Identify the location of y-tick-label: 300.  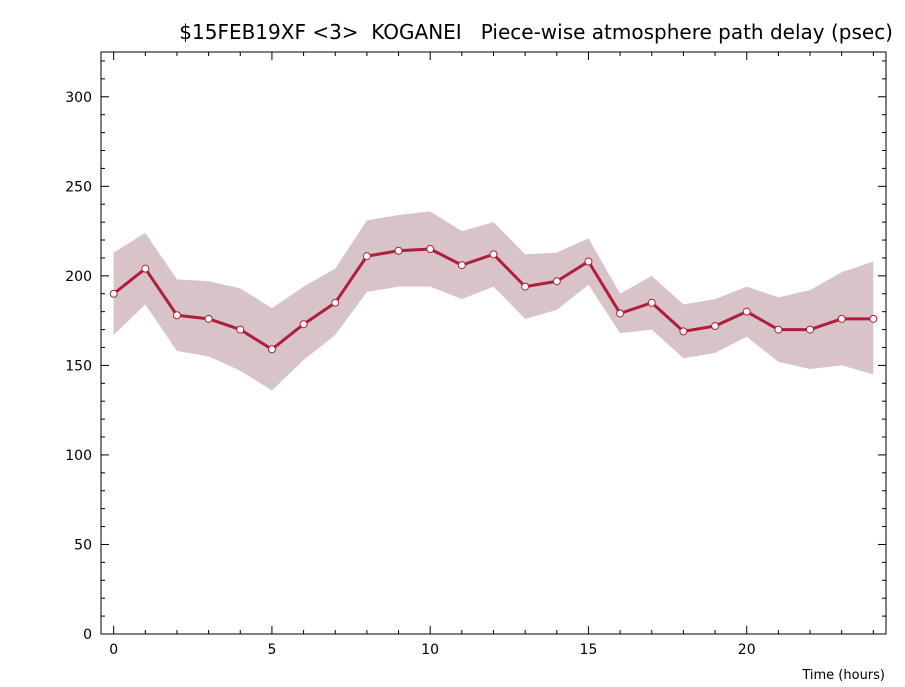
(78, 98).